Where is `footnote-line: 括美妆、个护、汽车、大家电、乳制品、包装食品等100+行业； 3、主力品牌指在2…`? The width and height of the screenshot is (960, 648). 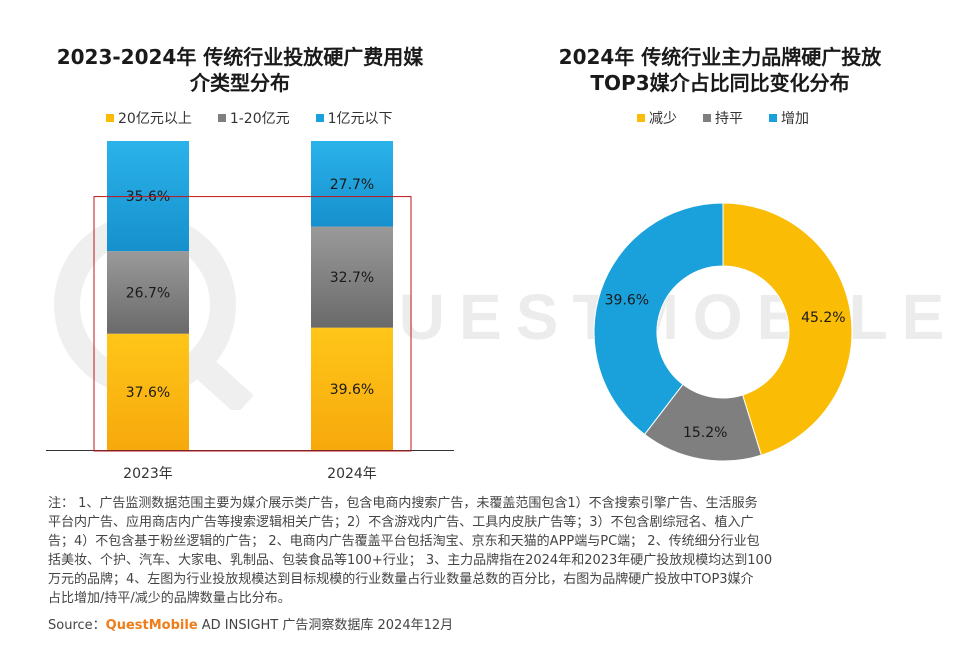
footnote-line: 括美妆、个护、汽车、大家电、乳制品、包装食品等100+行业； 3、主力品牌指在2… is located at coordinates (410, 560).